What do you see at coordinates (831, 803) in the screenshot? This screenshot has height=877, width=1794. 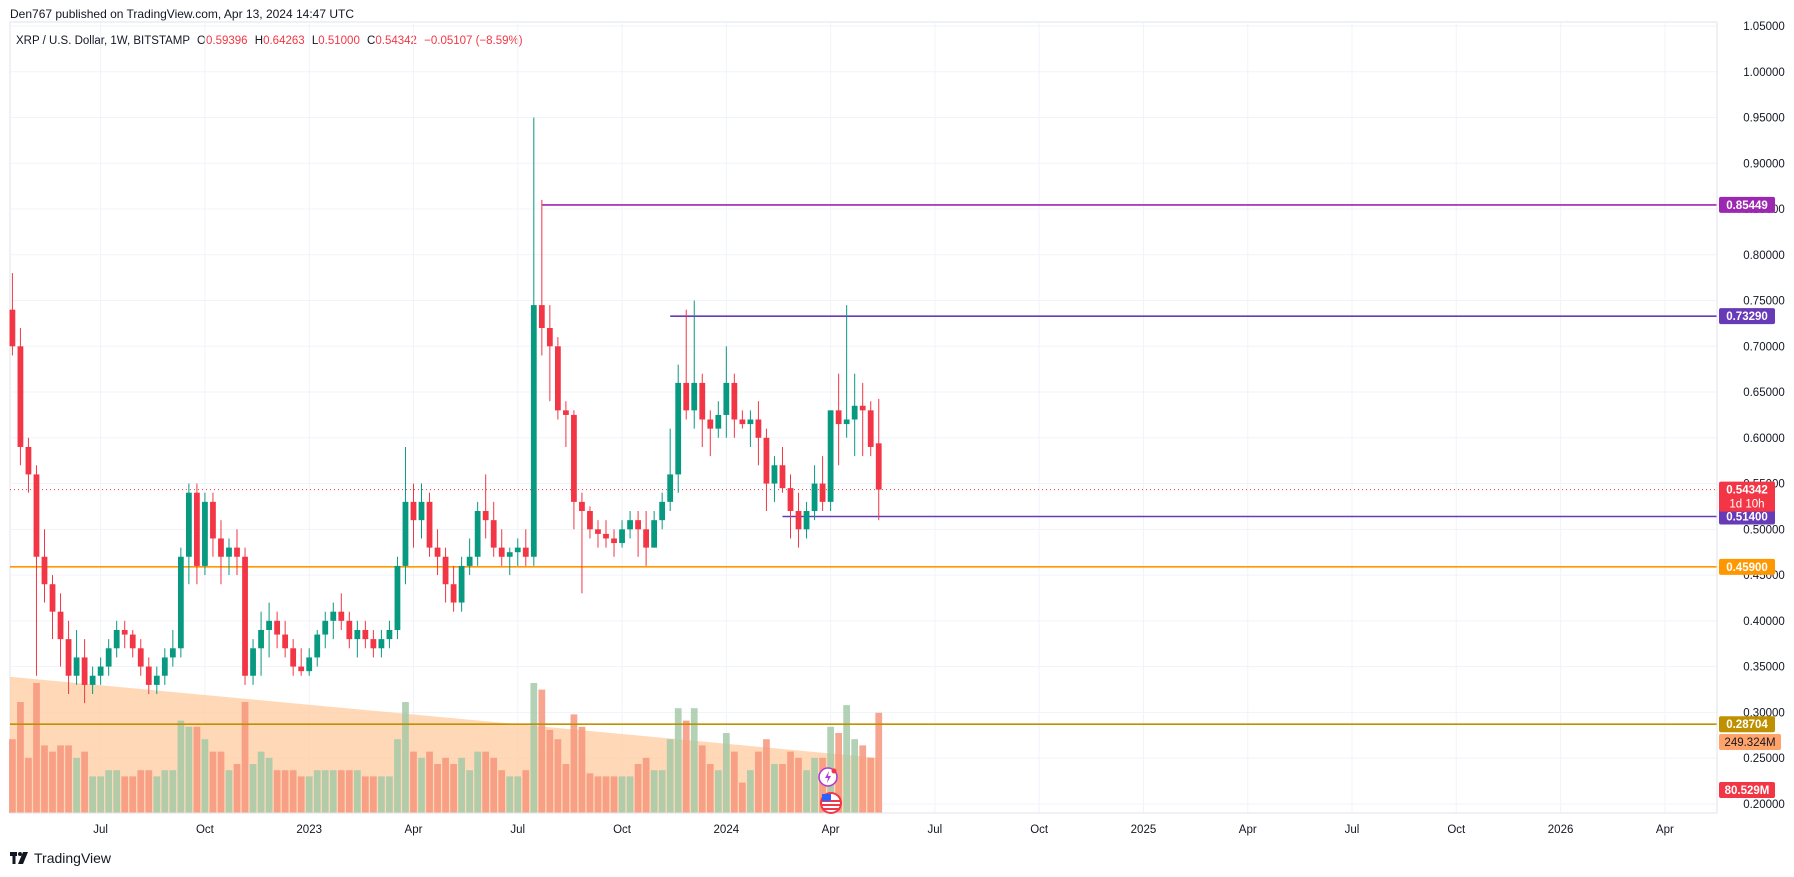 I see `us-flag-event-icon` at bounding box center [831, 803].